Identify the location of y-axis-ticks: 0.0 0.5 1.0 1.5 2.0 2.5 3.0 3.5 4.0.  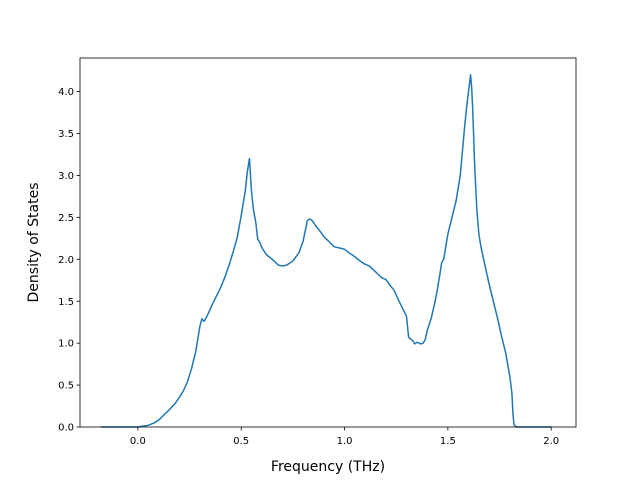
(69, 260).